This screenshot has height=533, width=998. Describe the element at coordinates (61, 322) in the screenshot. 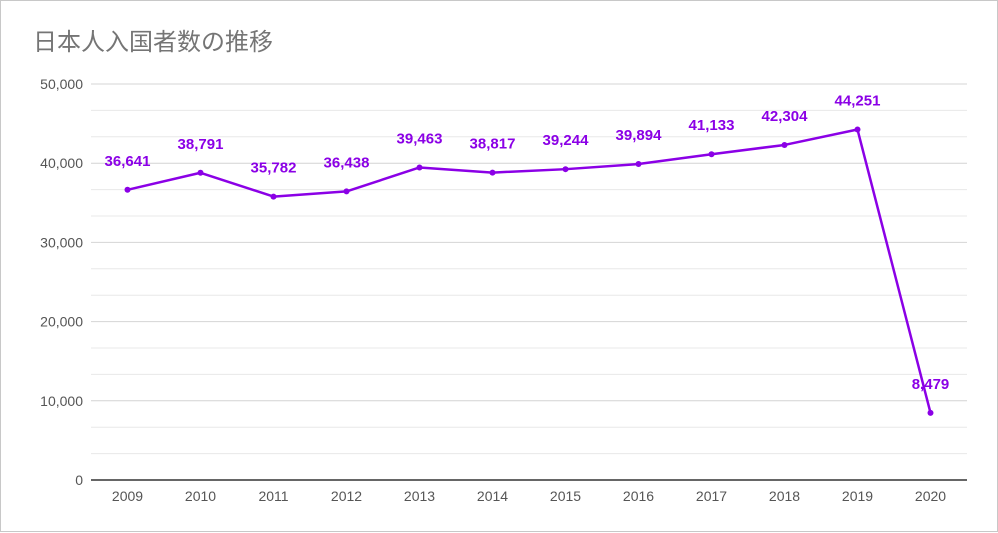

I see `y-tick-label: 20,000` at that location.